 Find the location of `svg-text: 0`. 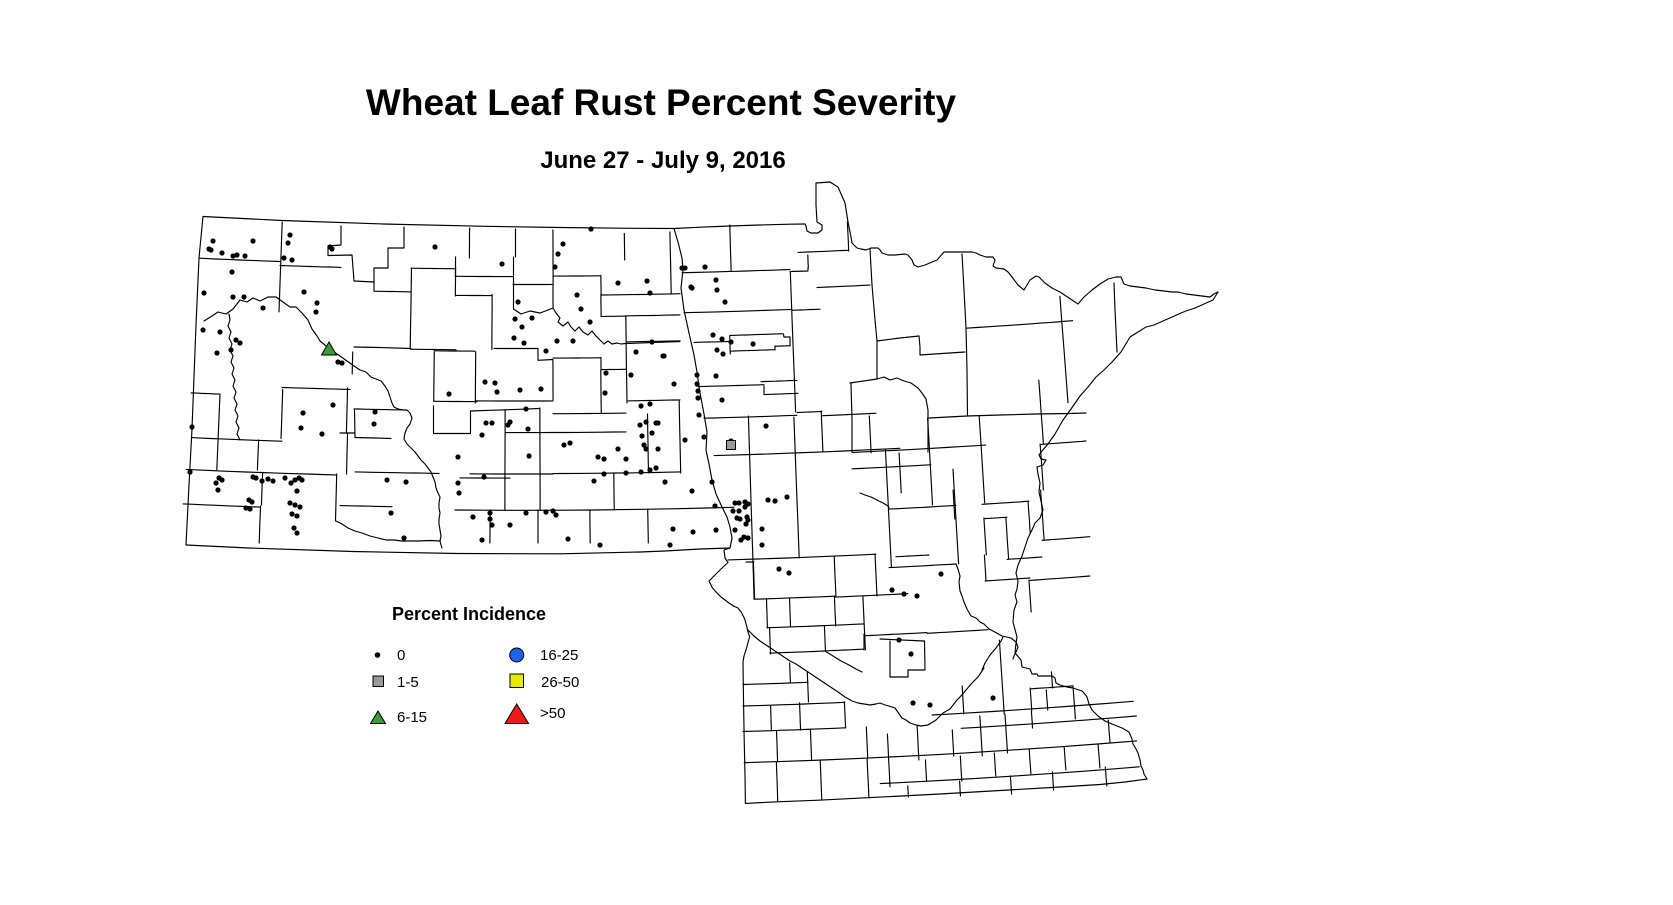

svg-text: 0 is located at coordinates (401, 655).